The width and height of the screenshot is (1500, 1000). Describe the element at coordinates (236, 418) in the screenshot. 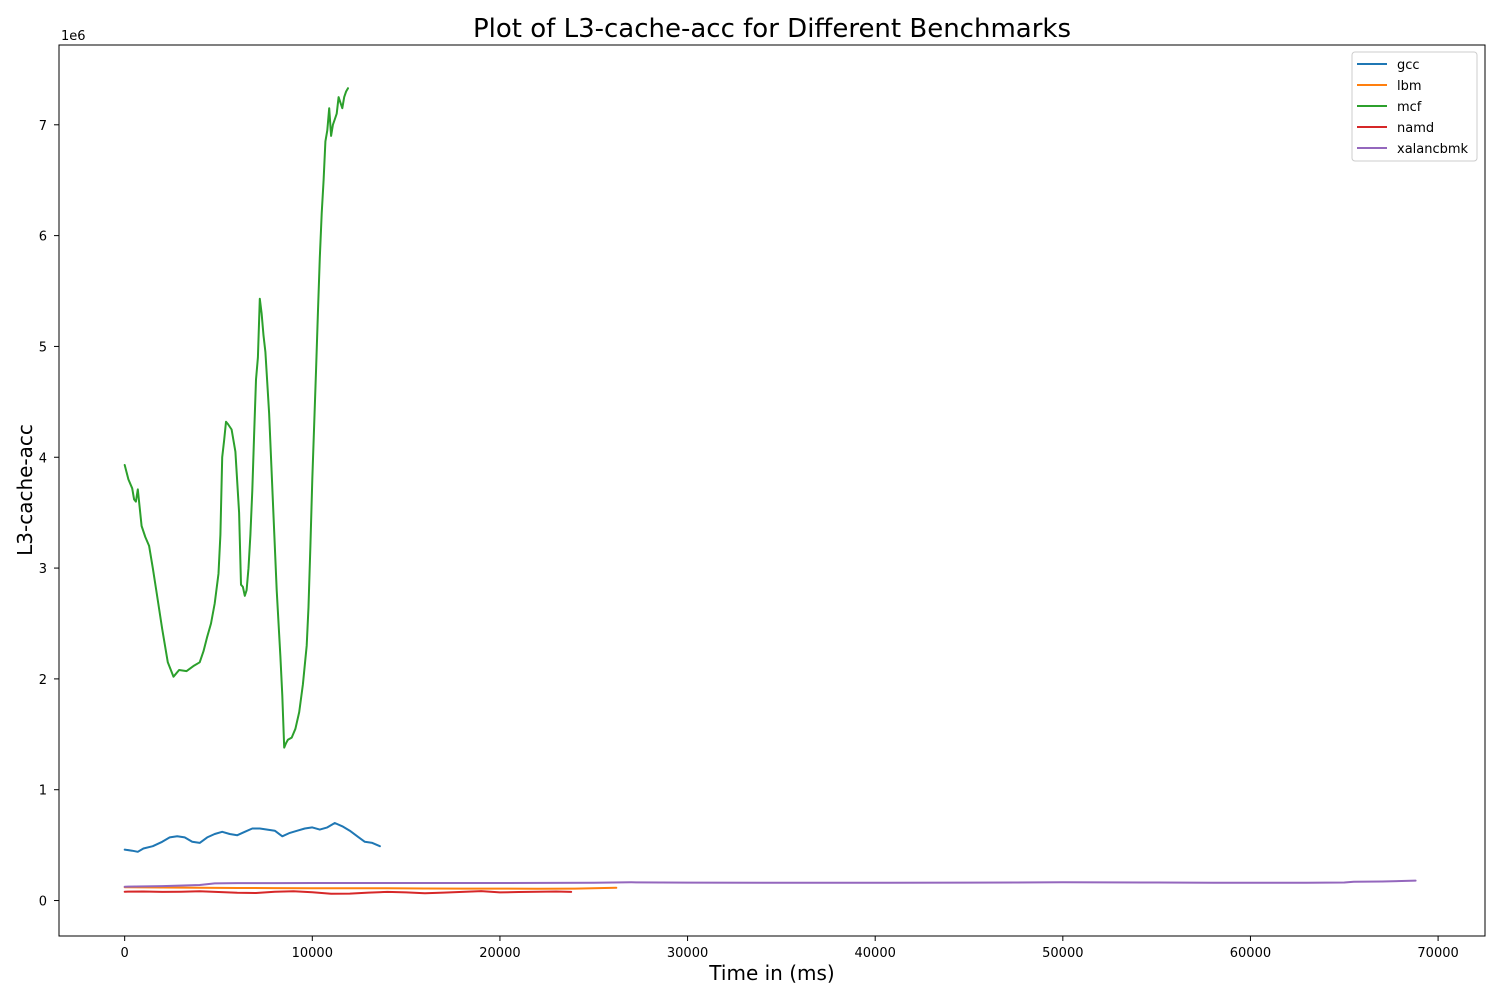

I see `series-line-mcf` at that location.